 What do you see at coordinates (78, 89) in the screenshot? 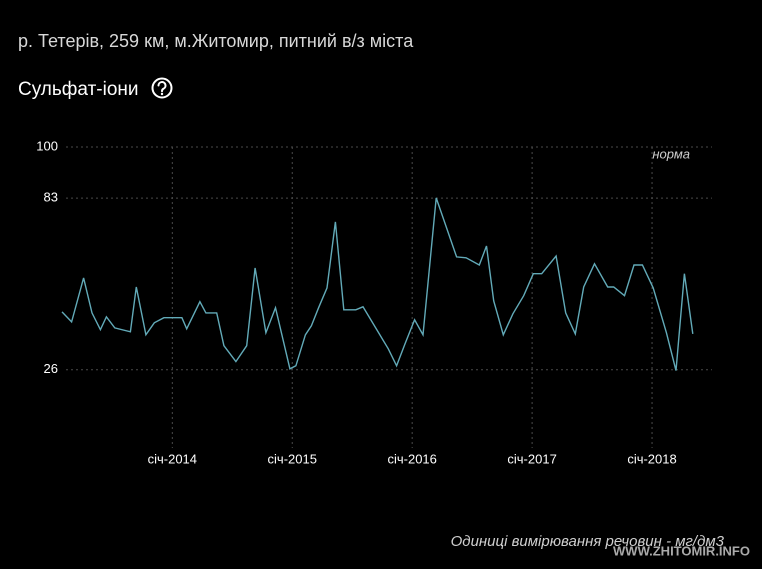
I see `chart-title: Сульфат-іони` at bounding box center [78, 89].